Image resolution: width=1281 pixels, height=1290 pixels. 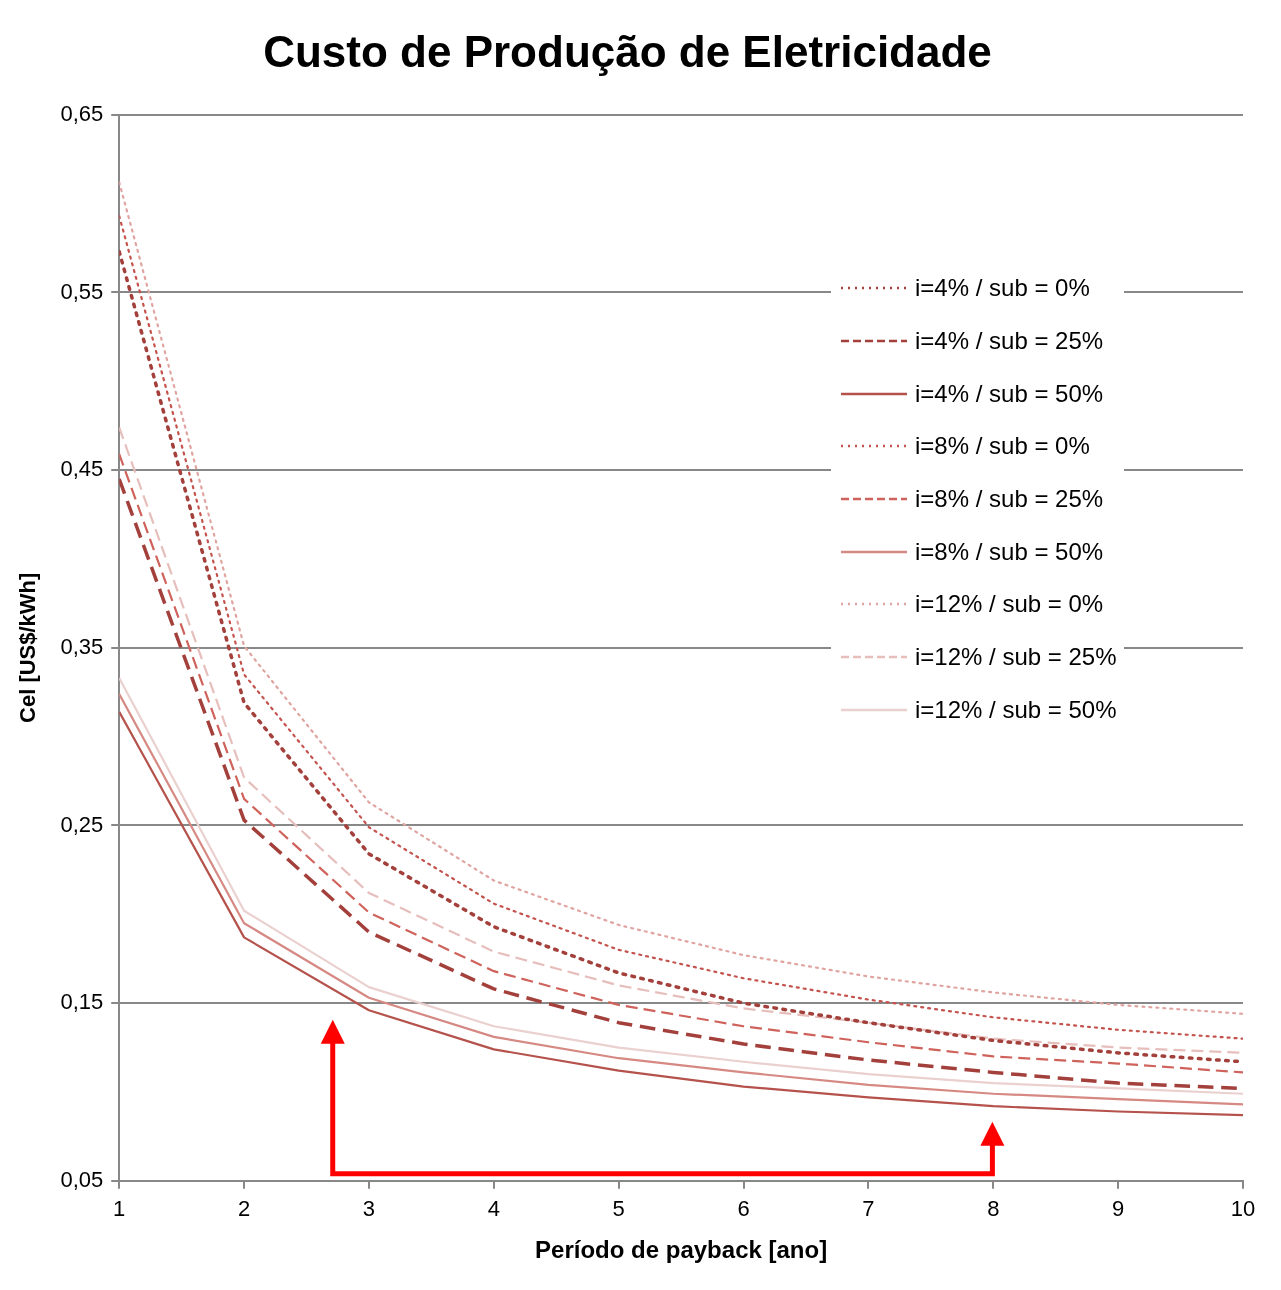 I want to click on y-tick-label: 0,45, so click(x=82, y=469).